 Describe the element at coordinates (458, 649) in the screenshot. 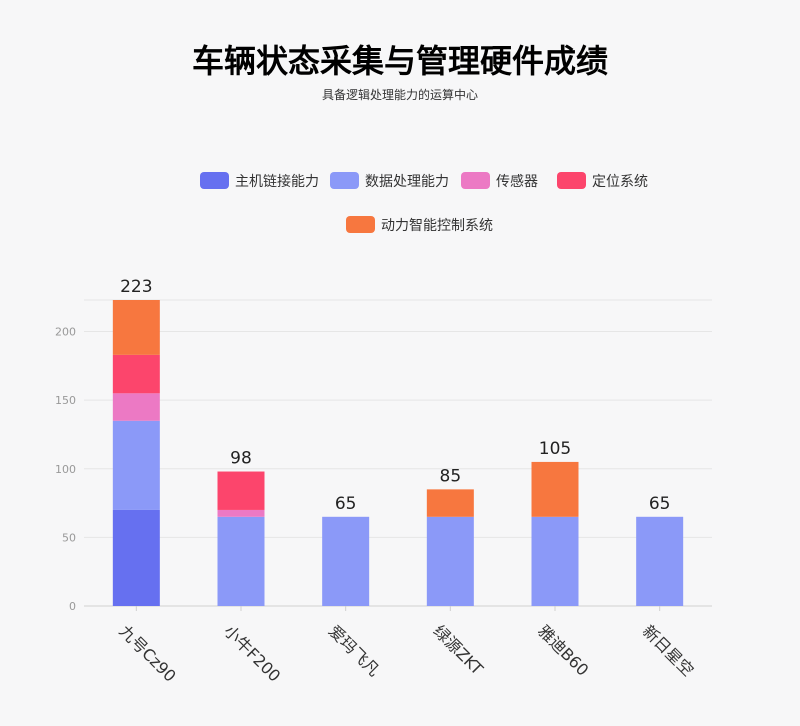

I see `x-category-label: 绿源ZKT` at that location.